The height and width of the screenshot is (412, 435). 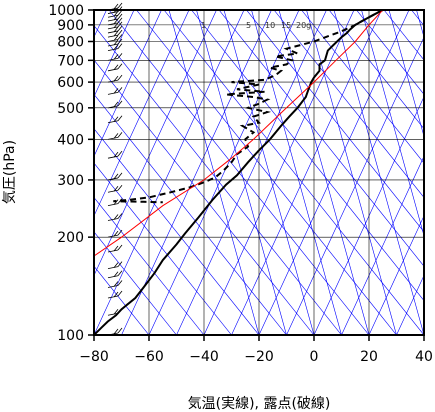 I want to click on mixing-ratio-label: 1, so click(x=203, y=25).